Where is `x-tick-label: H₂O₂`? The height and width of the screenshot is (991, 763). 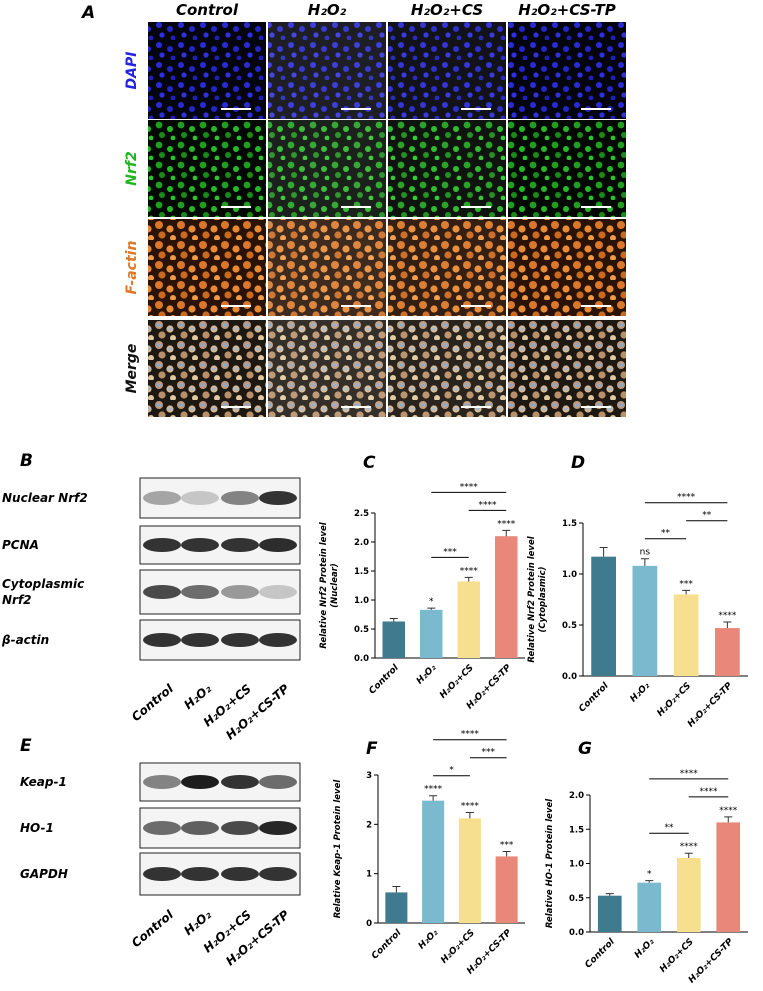 x-tick-label: H₂O₂ is located at coordinates (428, 939).